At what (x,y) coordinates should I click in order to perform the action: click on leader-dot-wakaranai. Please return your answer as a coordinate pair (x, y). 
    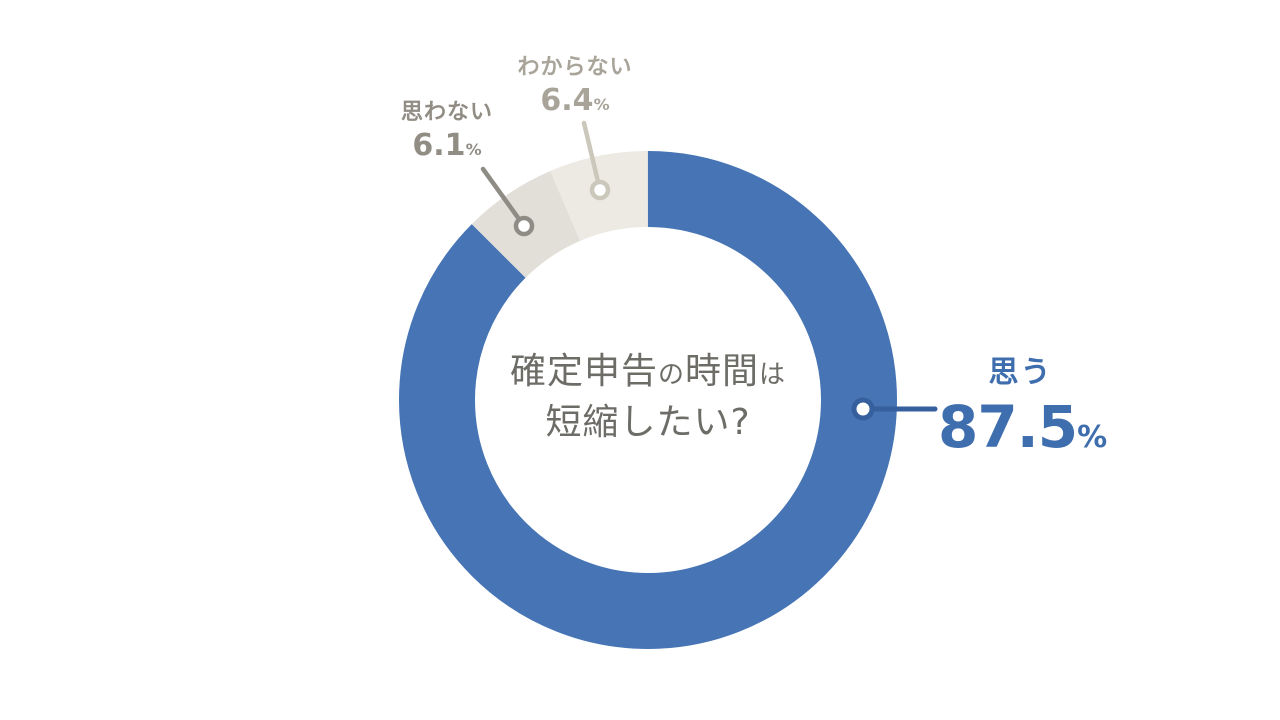
    Looking at the image, I should click on (600, 190).